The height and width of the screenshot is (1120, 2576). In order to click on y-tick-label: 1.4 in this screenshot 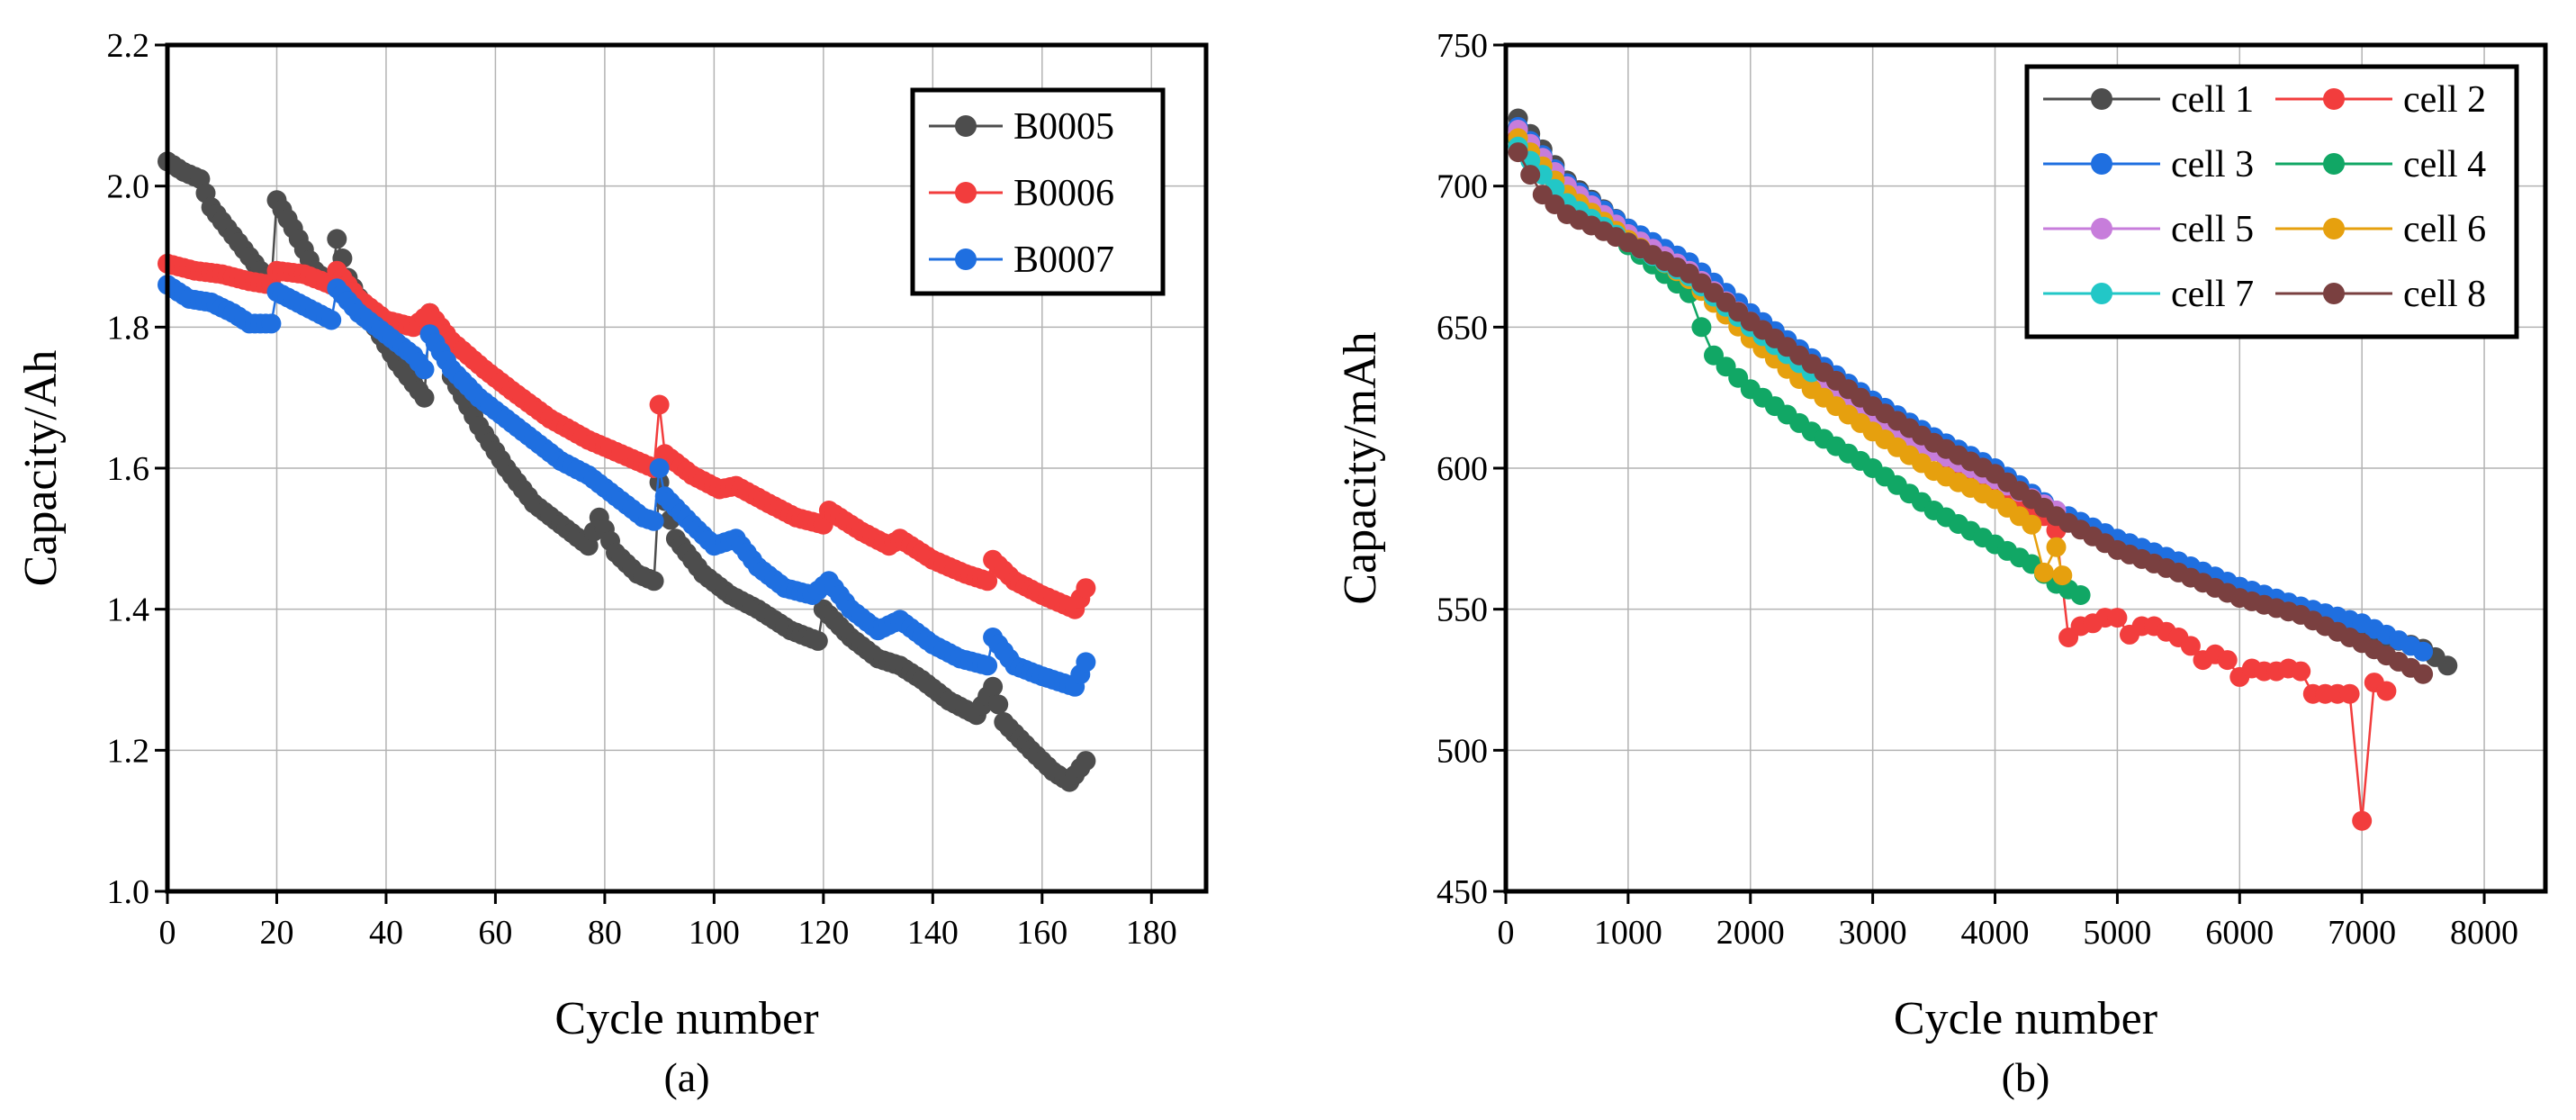, I will do `click(128, 610)`.